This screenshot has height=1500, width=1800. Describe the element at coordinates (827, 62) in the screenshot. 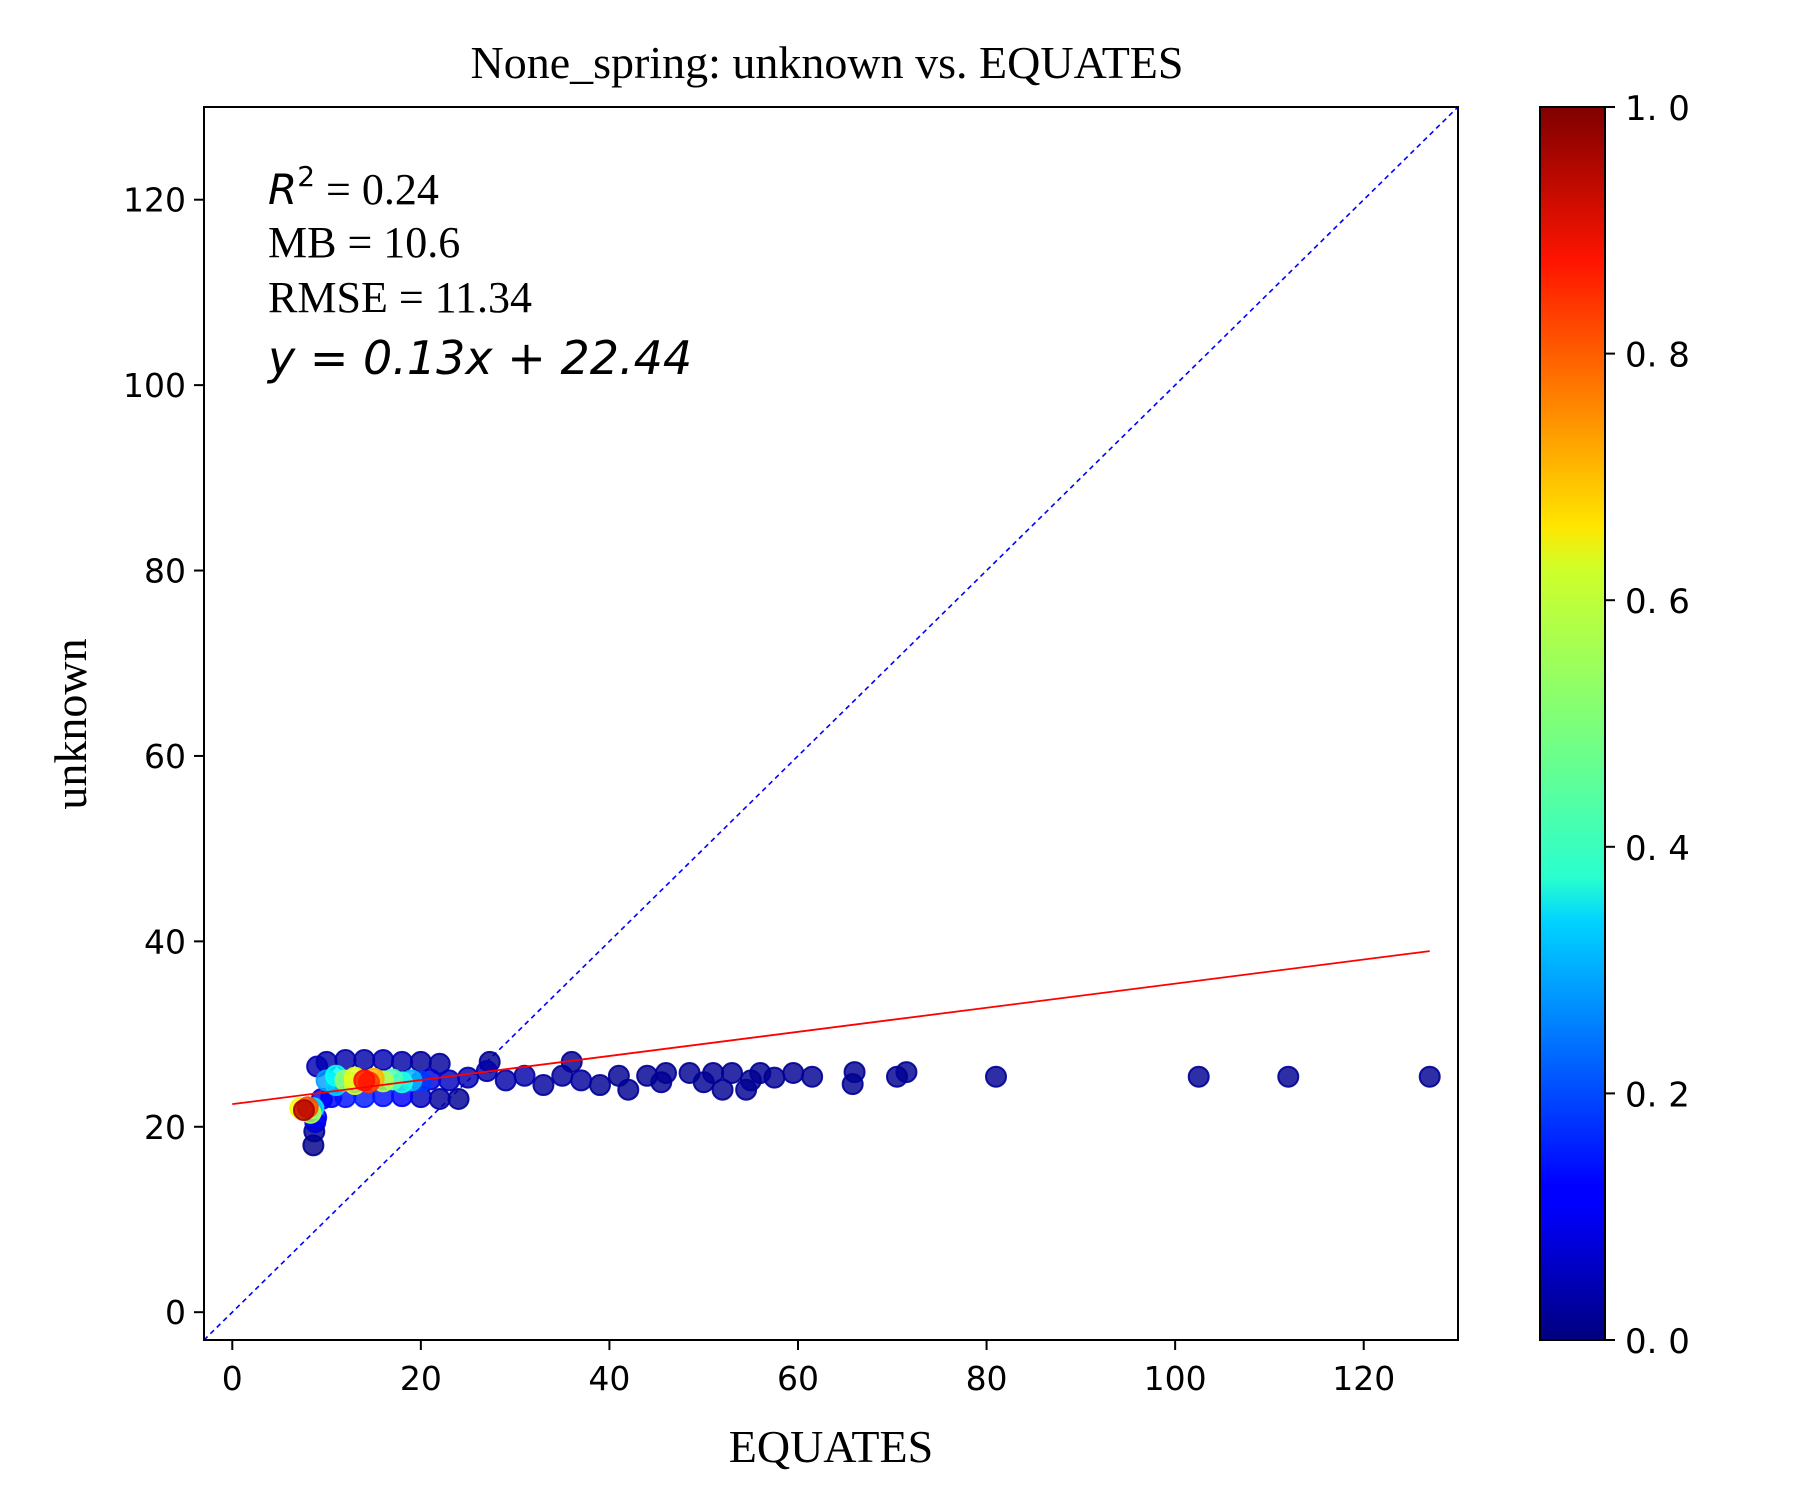

I see `chart-title: None_spring: unknown vs. EQUATES` at that location.